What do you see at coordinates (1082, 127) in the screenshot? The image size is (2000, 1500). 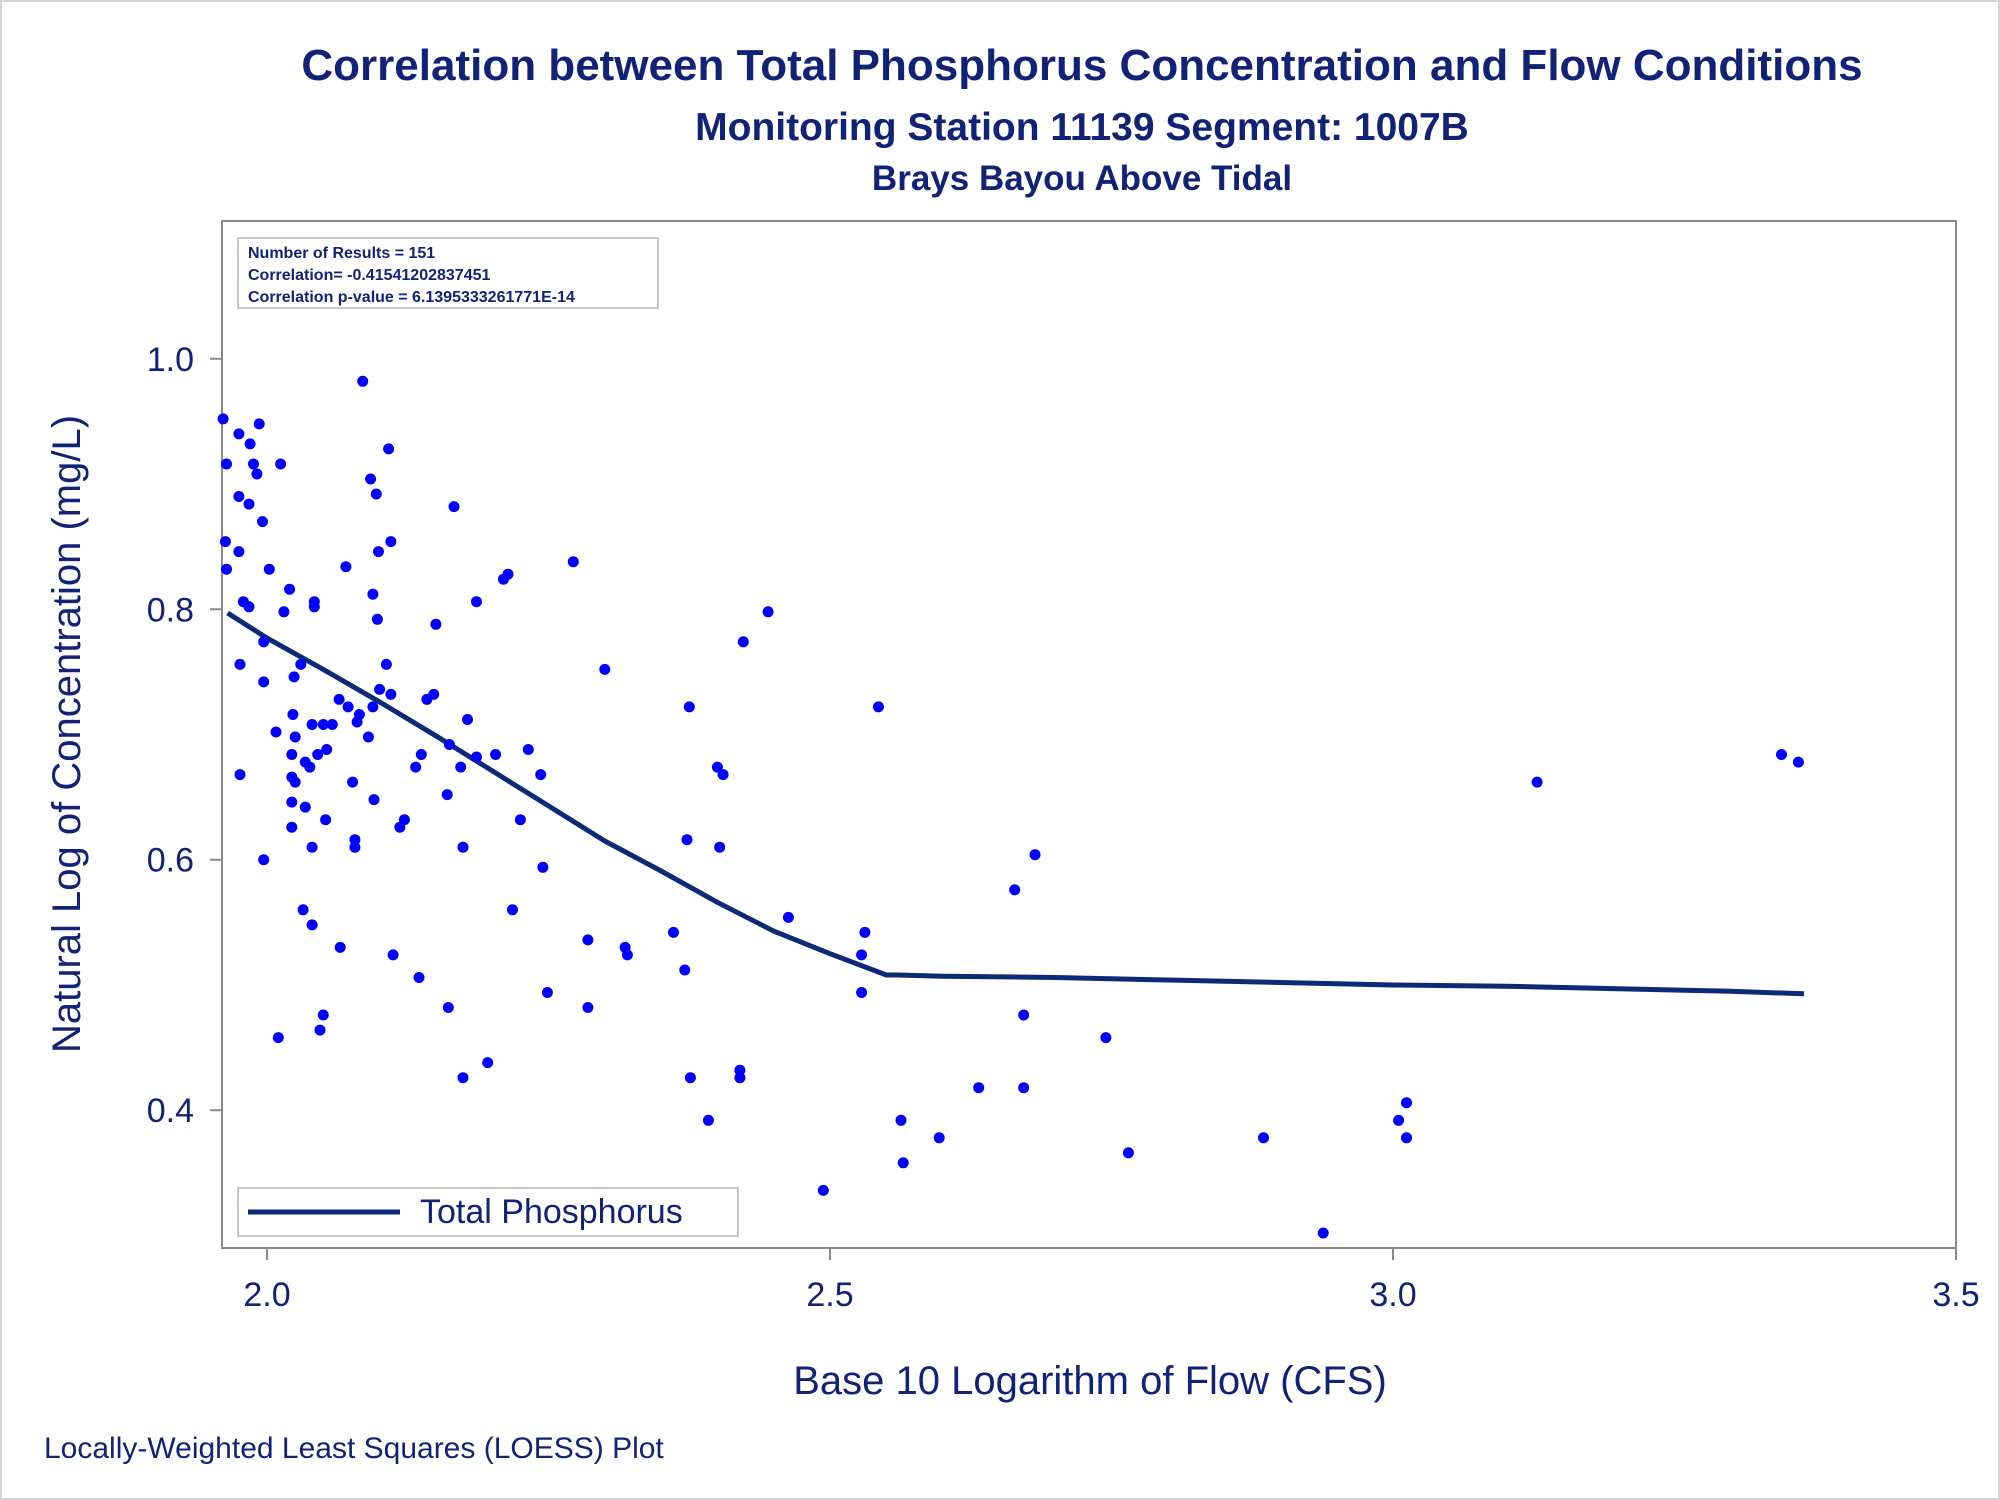 I see `chart-subtitle-station: Monitoring Station 11139 Segment: 1007B` at bounding box center [1082, 127].